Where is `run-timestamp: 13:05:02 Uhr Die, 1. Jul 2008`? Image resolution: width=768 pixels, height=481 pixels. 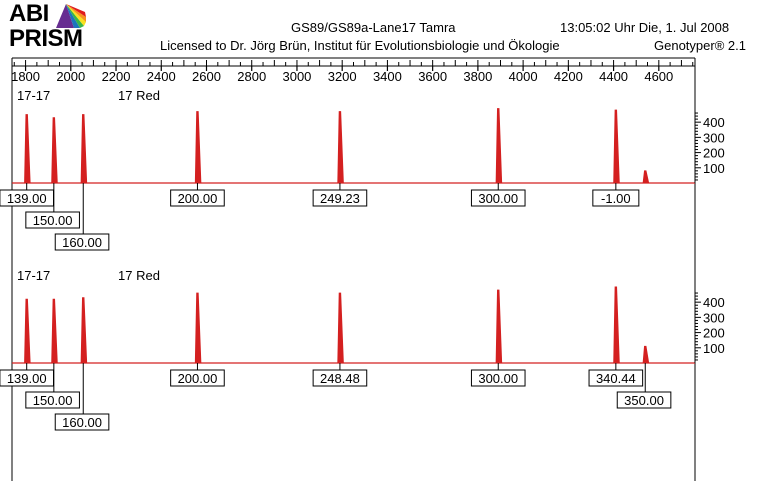
run-timestamp: 13:05:02 Uhr Die, 1. Jul 2008 is located at coordinates (645, 27).